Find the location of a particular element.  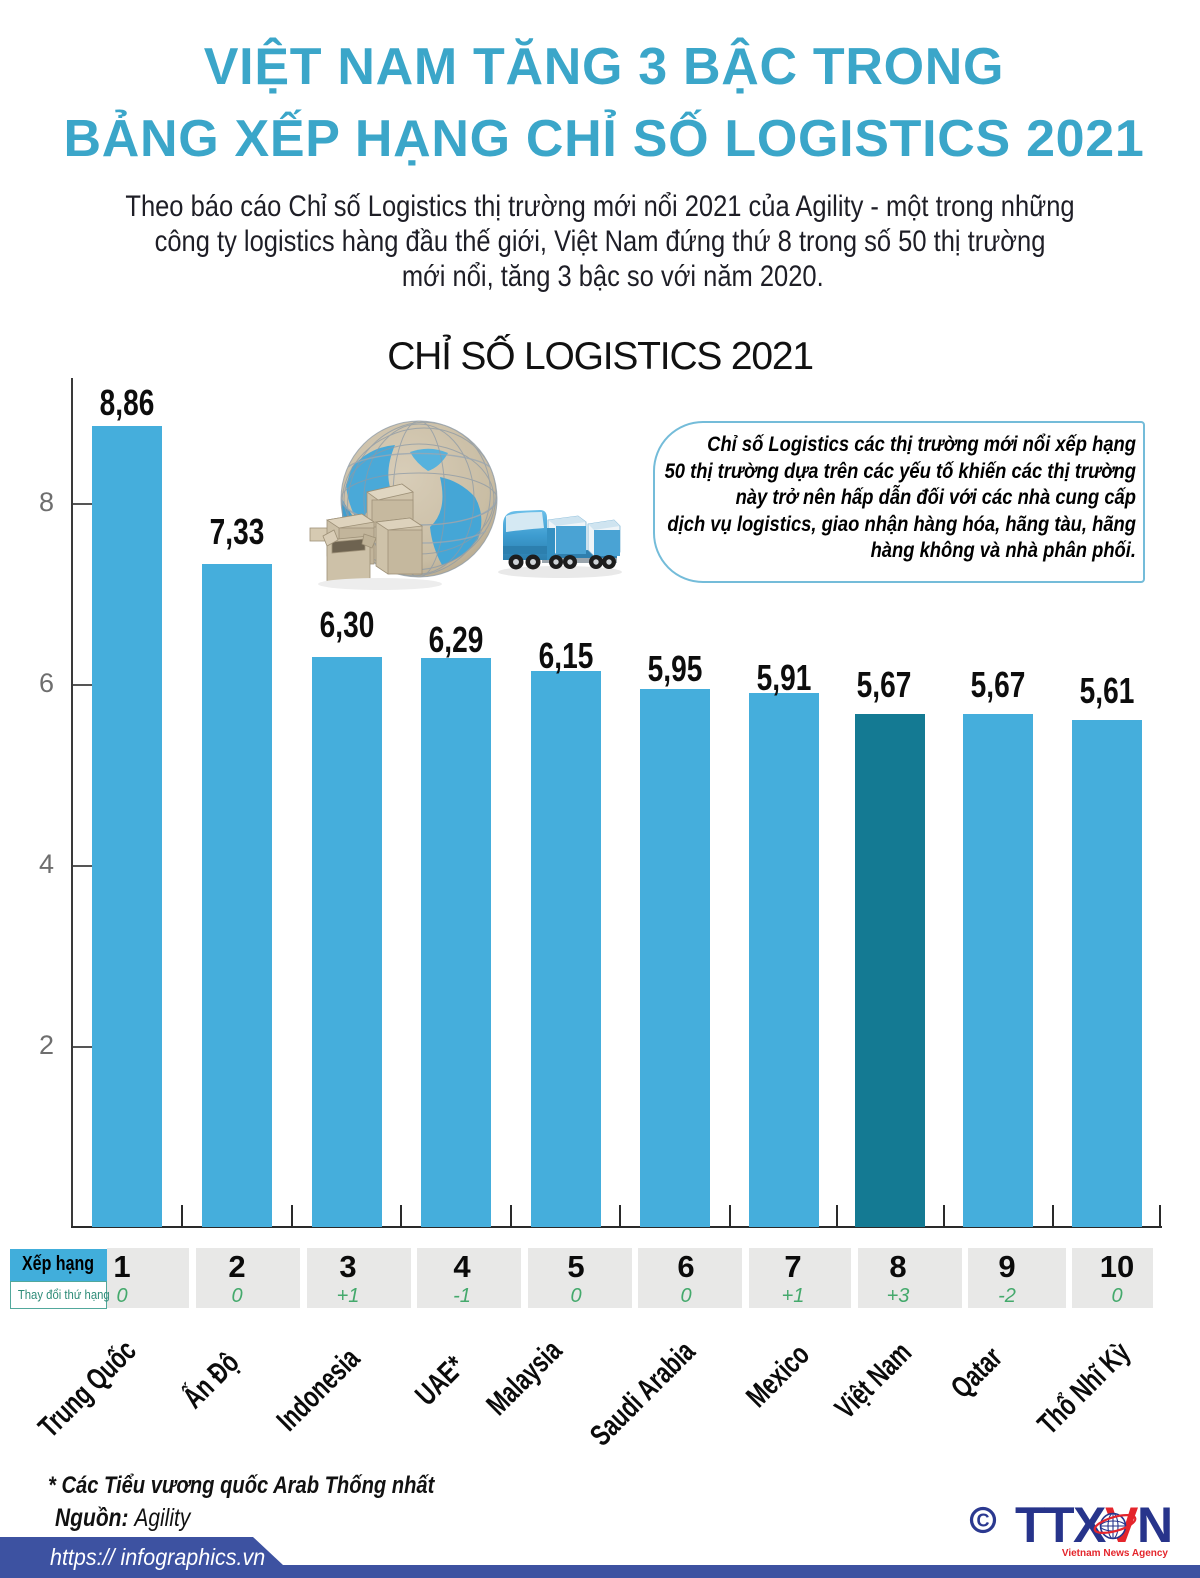

svg-text: N is located at coordinates (1155, 1525).